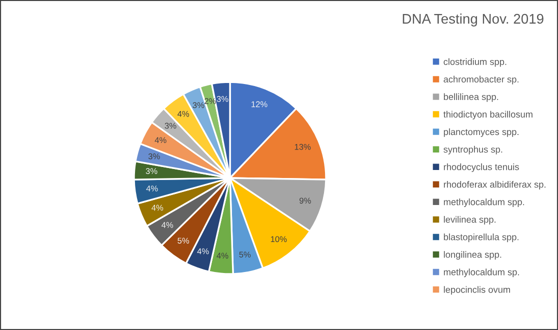  Describe the element at coordinates (481, 273) in the screenshot. I see `legend-label: methylocaldum sp.` at that location.